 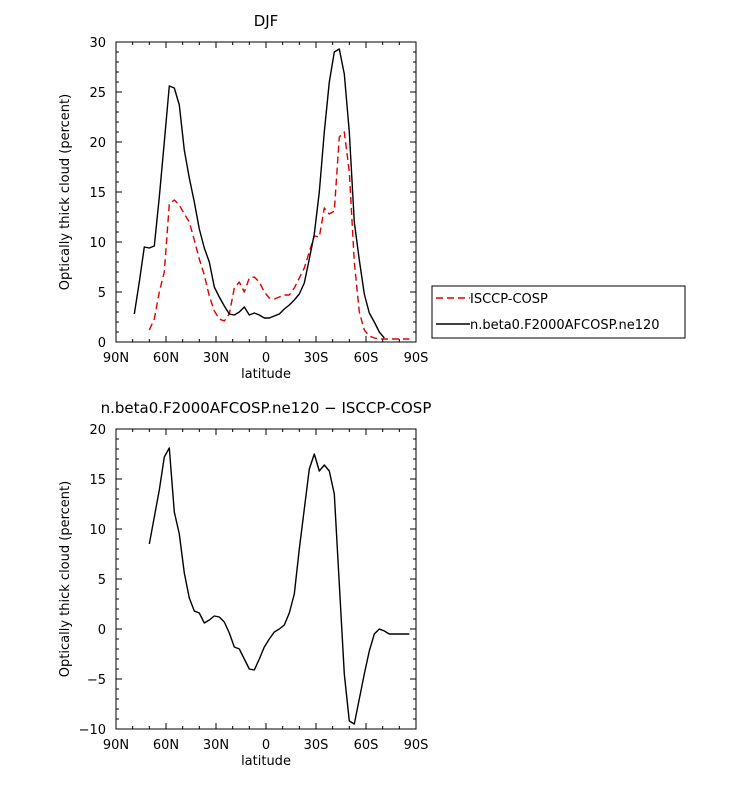 I want to click on top-x-tick-label: 60S, so click(x=366, y=358).